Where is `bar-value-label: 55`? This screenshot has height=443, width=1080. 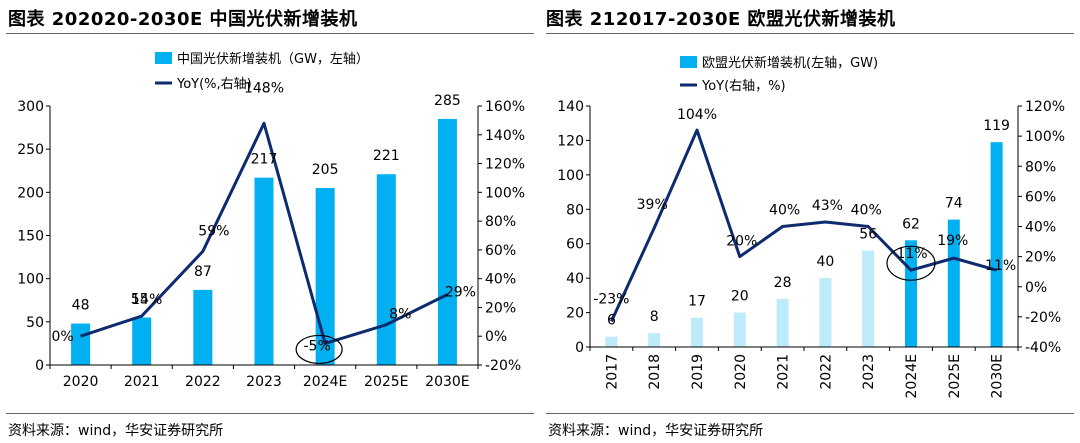 bar-value-label: 55 is located at coordinates (140, 300).